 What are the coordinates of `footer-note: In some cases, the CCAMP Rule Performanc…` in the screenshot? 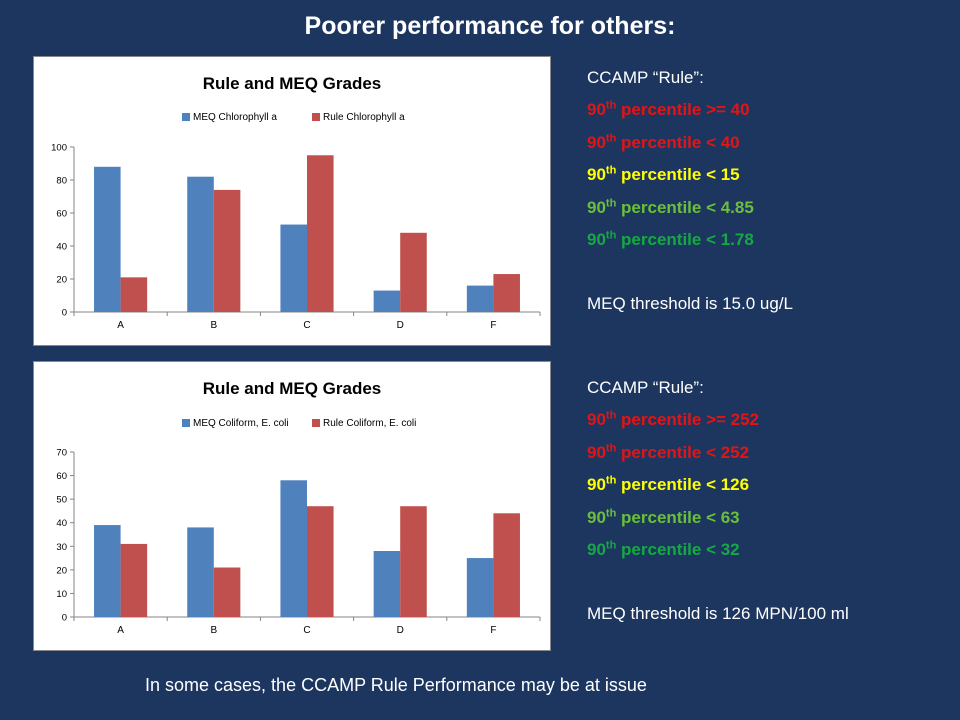 It's located at (396, 685).